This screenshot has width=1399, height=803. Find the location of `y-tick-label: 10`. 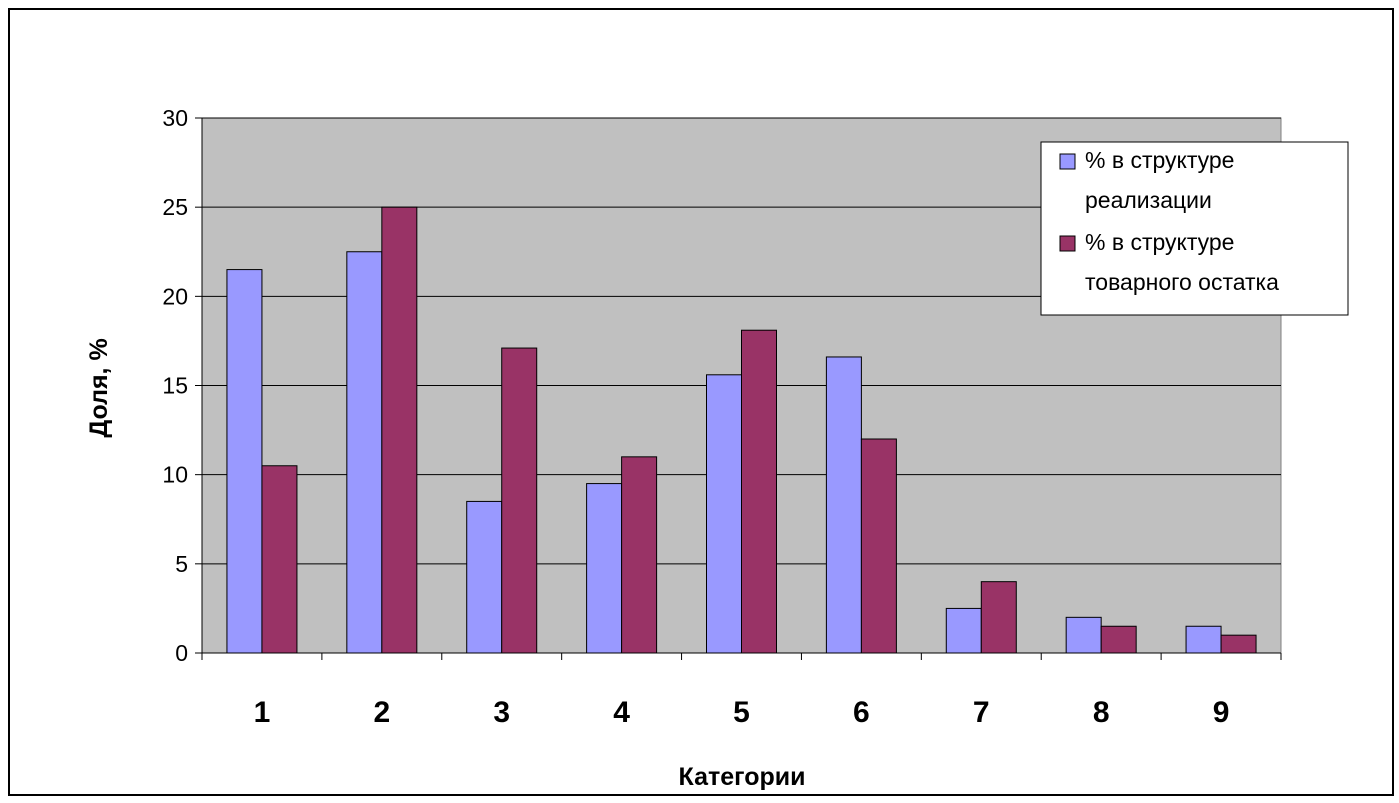

y-tick-label: 10 is located at coordinates (175, 475).